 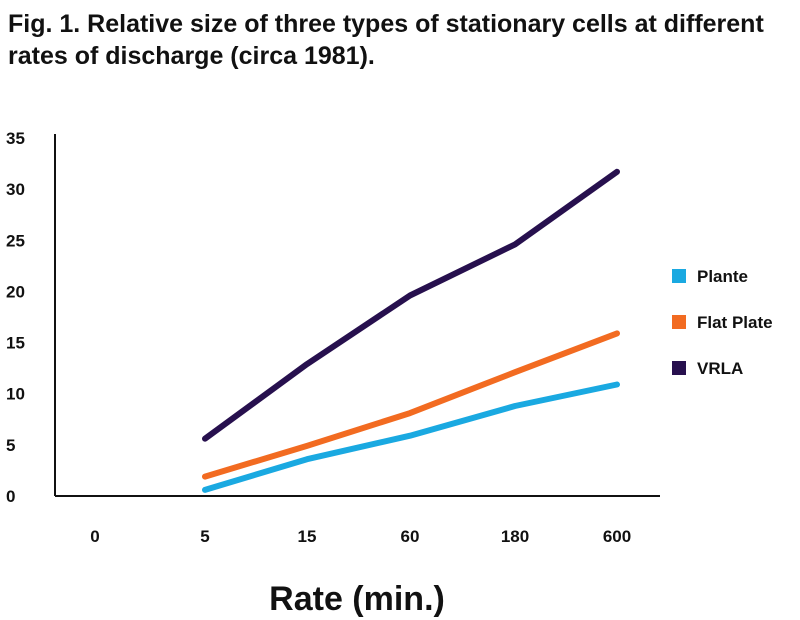 I want to click on y-tick-label: 5, so click(x=10, y=445).